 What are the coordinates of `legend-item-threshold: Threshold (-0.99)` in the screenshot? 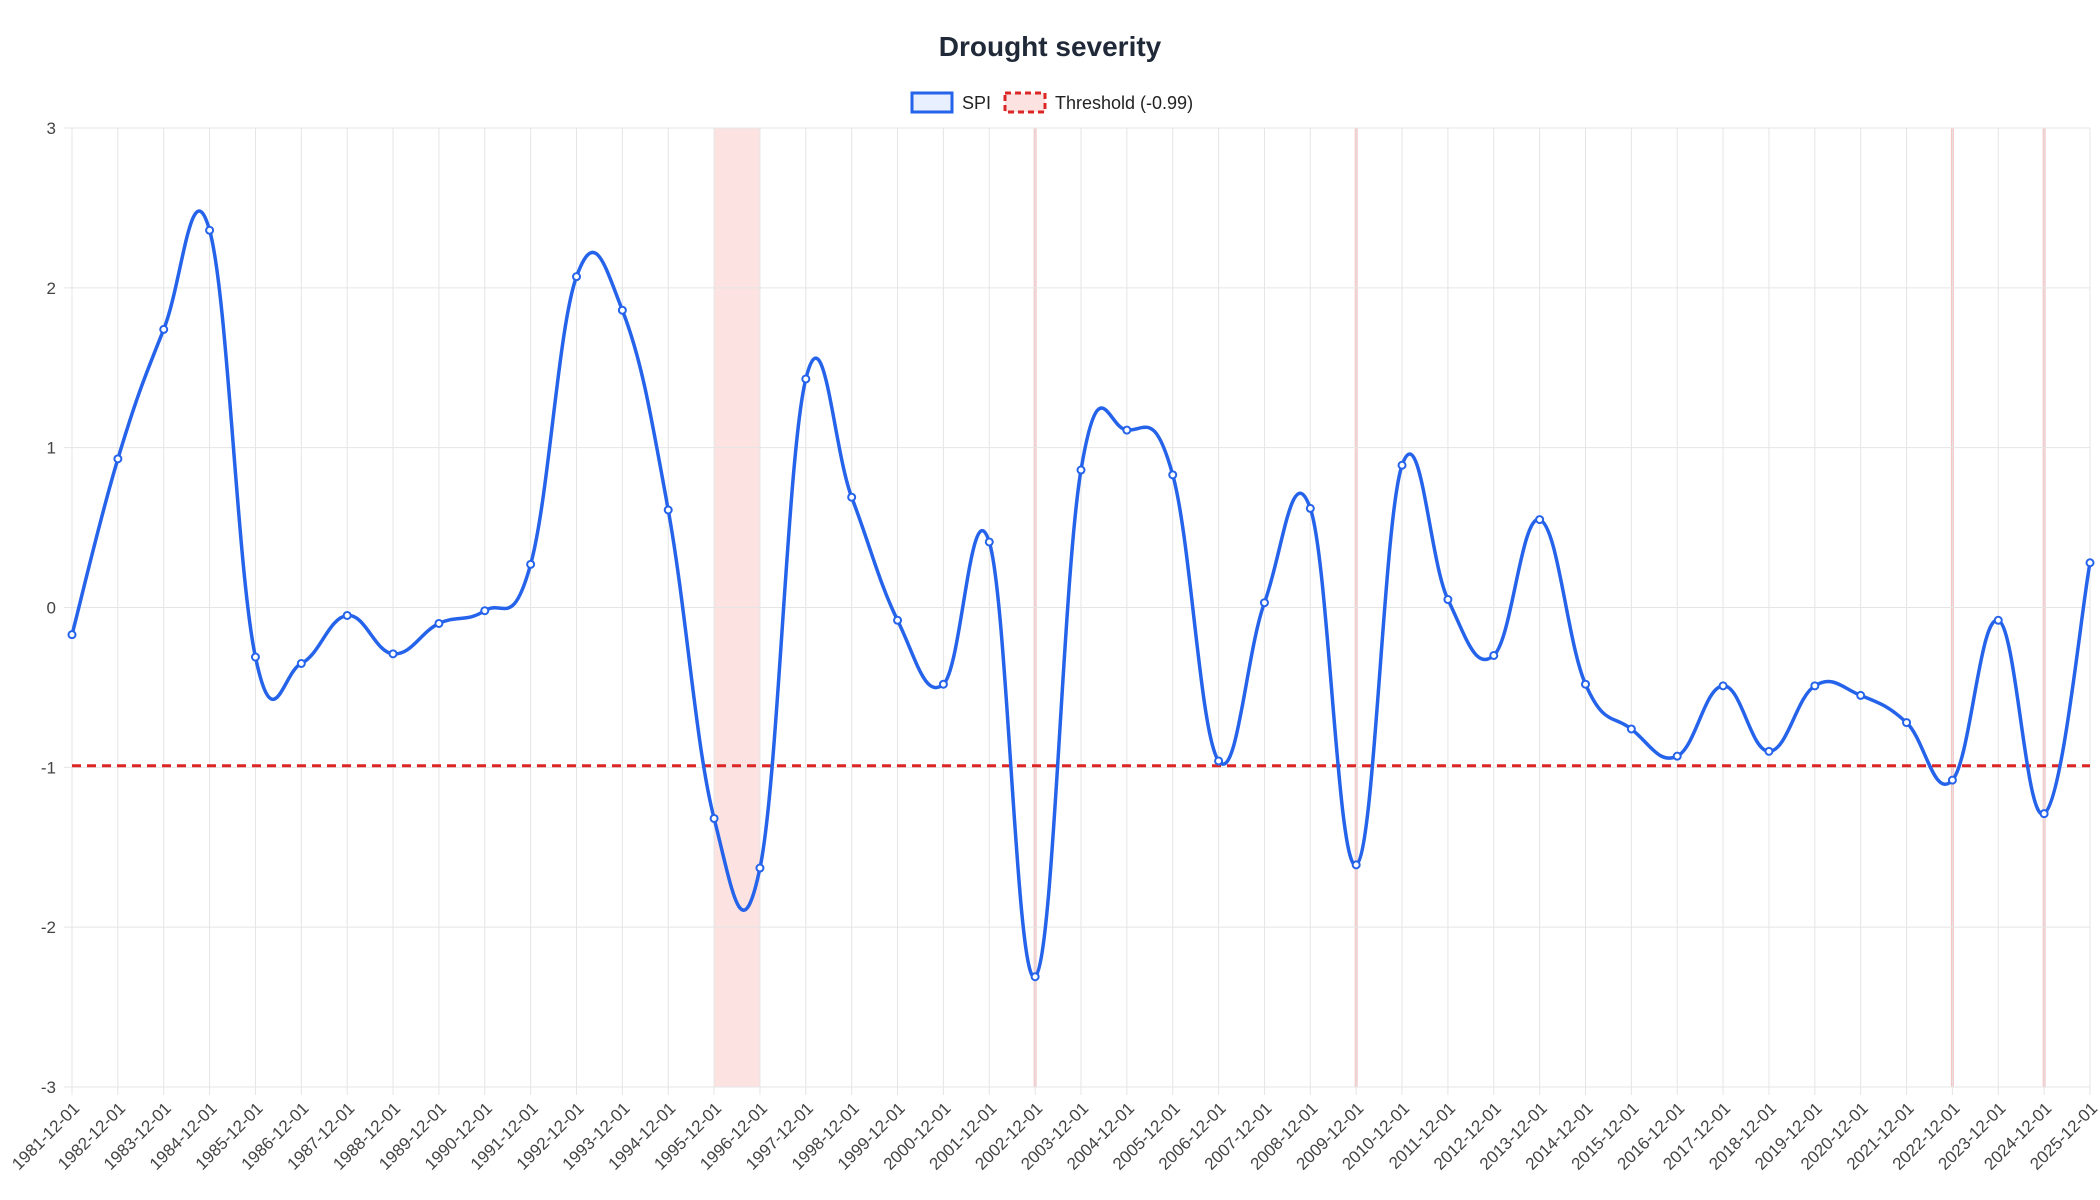 It's located at (1098, 102).